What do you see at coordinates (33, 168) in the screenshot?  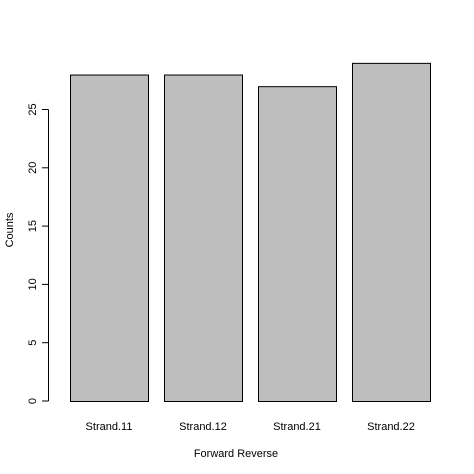 I see `y-tick-label: 20` at bounding box center [33, 168].